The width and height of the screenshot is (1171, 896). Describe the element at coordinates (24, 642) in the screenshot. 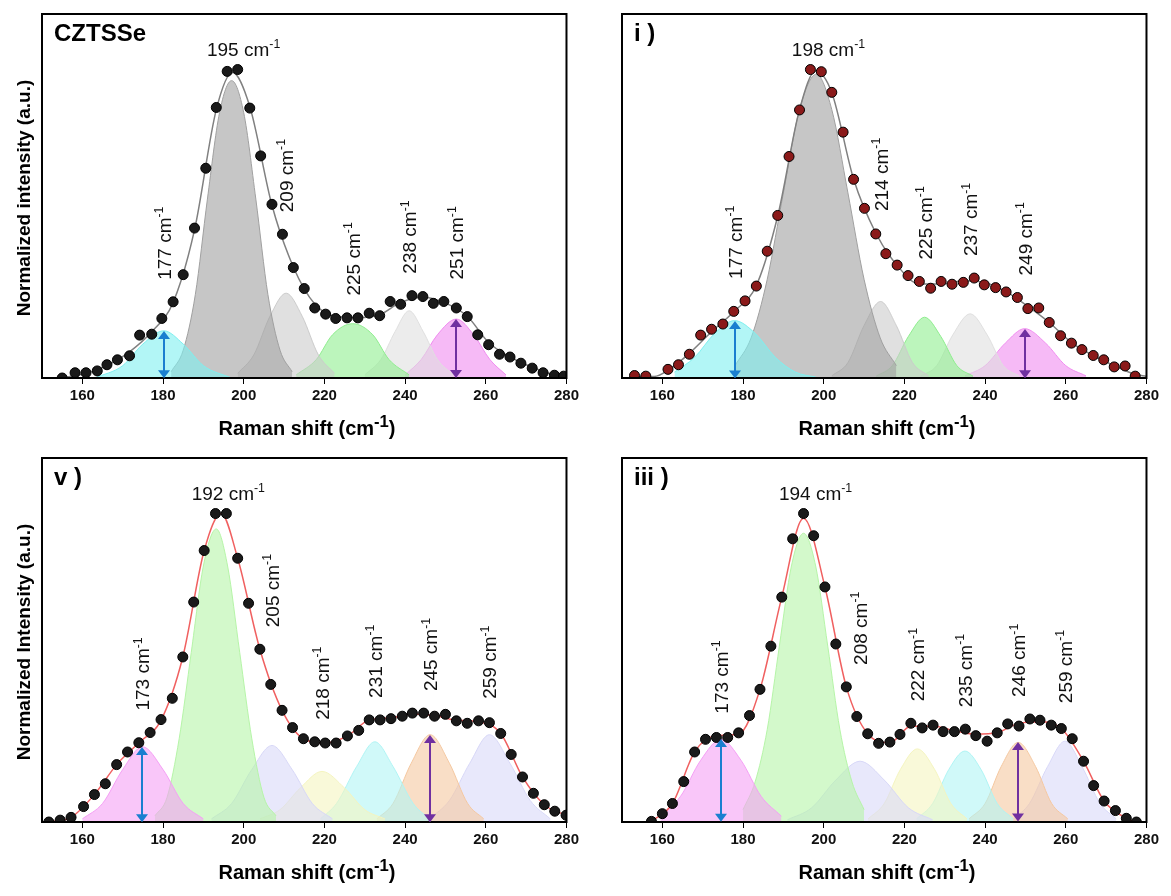

I see `y-axis-title: Normalized Intensity (a.u.)` at that location.